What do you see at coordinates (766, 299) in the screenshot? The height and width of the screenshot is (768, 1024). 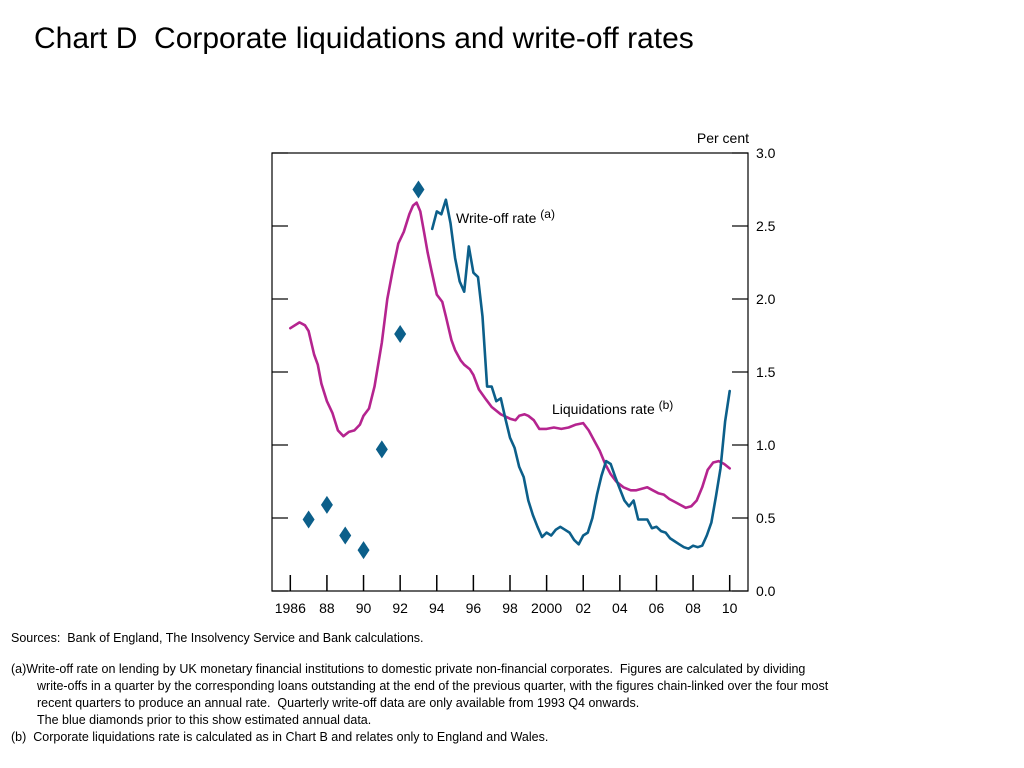 I see `y-tick-label: 2.0` at bounding box center [766, 299].